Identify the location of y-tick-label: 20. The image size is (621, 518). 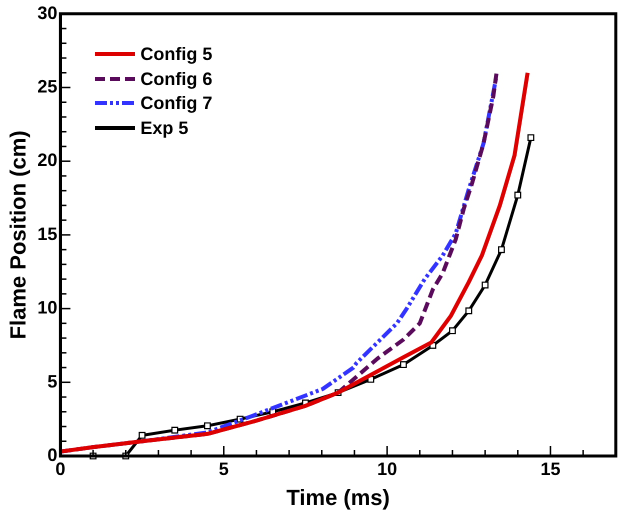
(47, 160).